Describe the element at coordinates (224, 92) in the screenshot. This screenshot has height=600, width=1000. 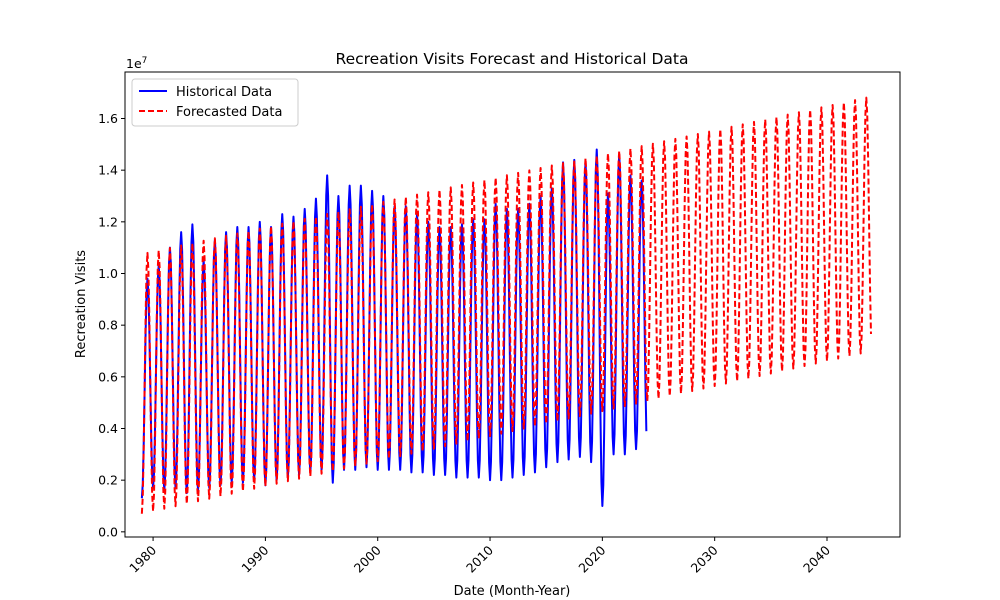
I see `legend-label-historical: Historical Data` at that location.